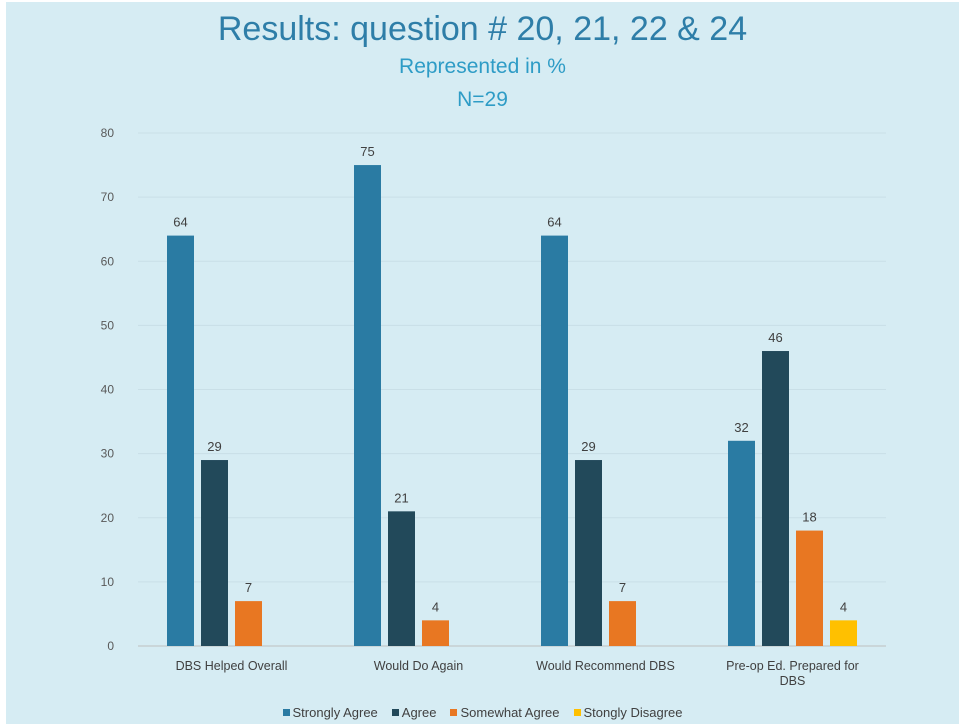  What do you see at coordinates (108, 454) in the screenshot?
I see `y-tick-label: 30` at bounding box center [108, 454].